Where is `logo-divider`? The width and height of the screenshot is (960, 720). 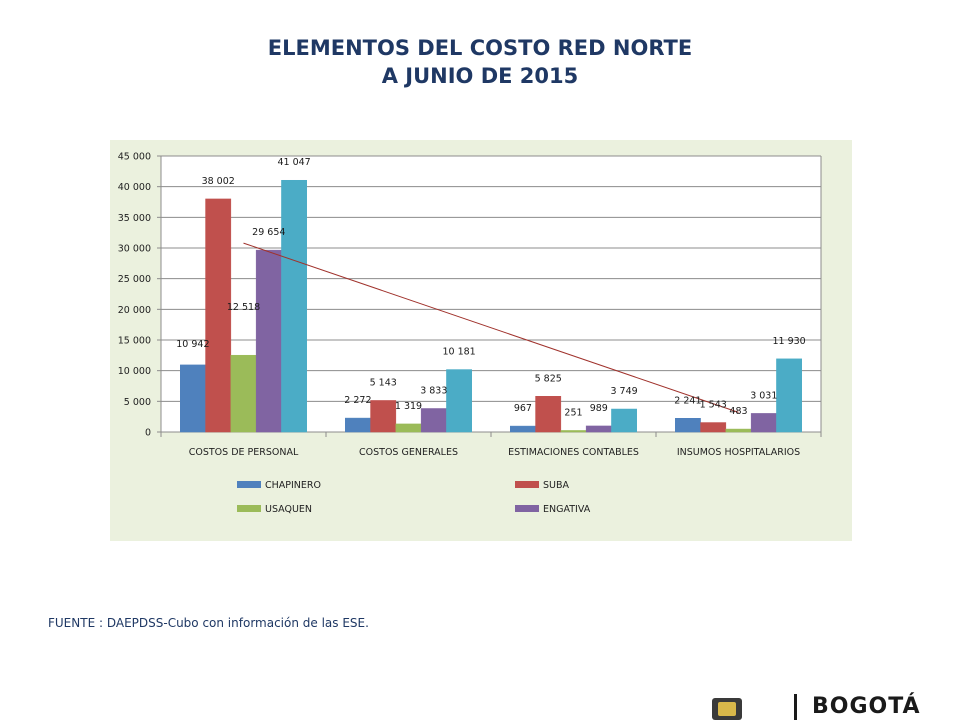 logo-divider is located at coordinates (795, 707).